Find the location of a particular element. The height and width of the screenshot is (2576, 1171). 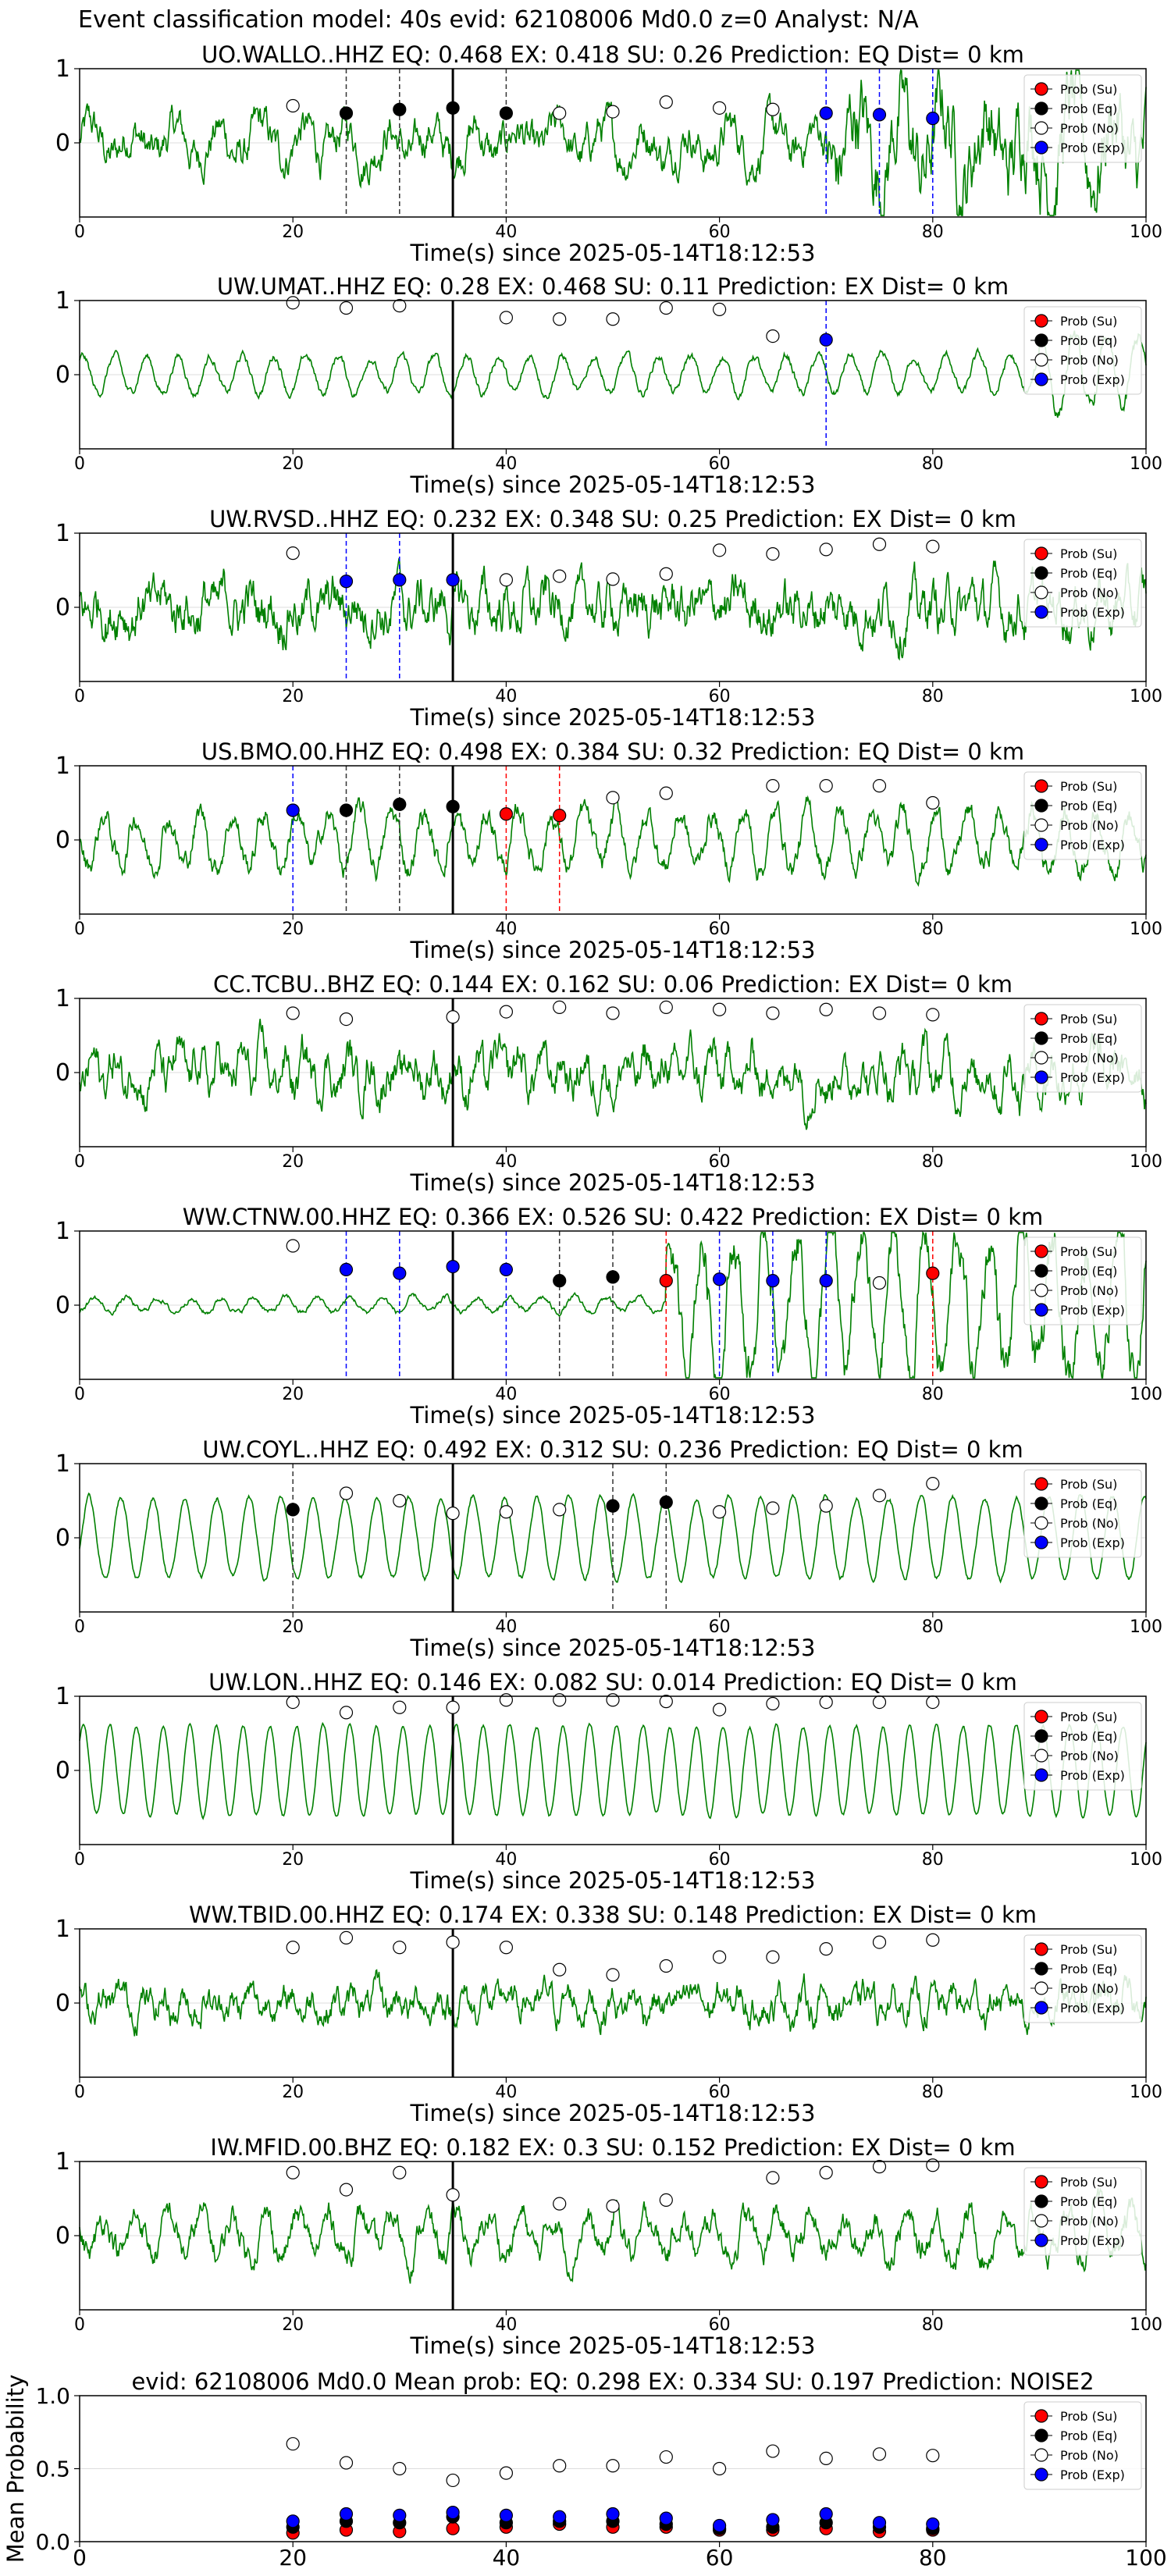

y-tick-label: 0 is located at coordinates (62, 2236).